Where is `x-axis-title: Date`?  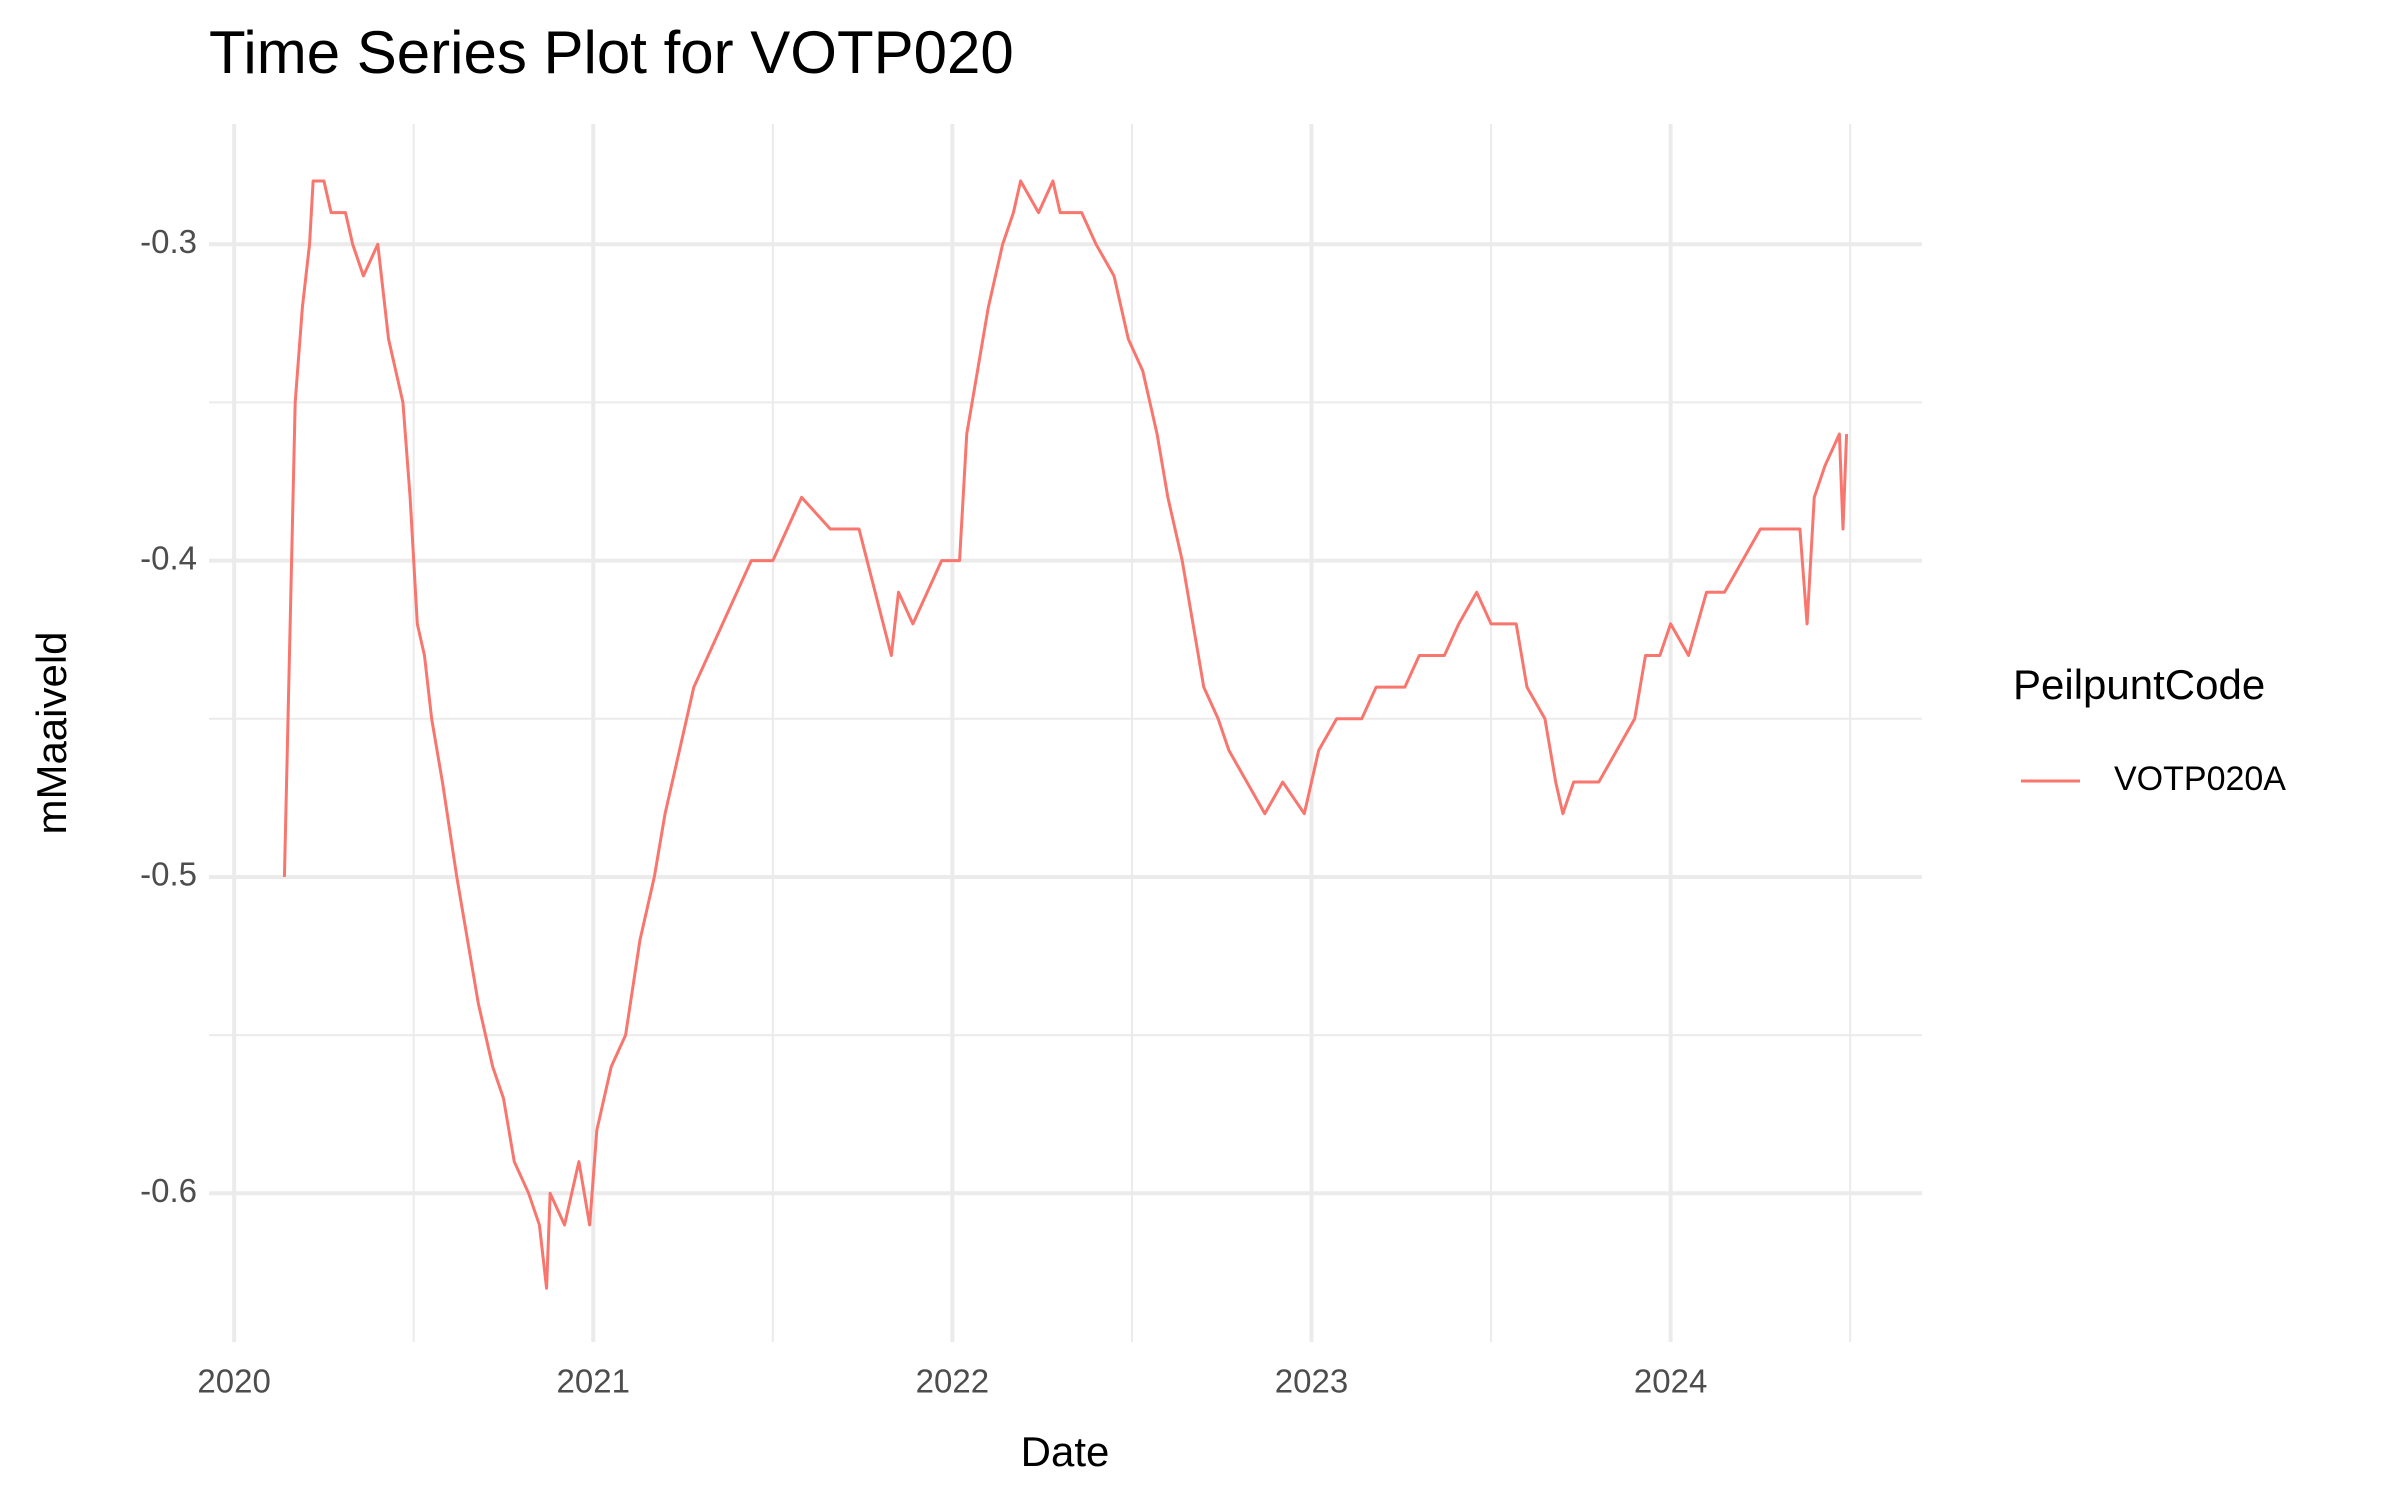 x-axis-title: Date is located at coordinates (1065, 1451).